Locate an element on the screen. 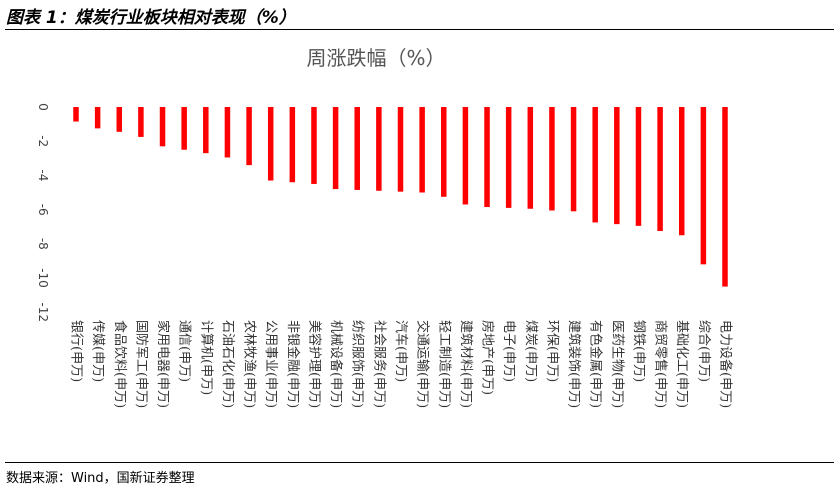 The image size is (839, 490). y-tick-label: 0 is located at coordinates (43, 107).